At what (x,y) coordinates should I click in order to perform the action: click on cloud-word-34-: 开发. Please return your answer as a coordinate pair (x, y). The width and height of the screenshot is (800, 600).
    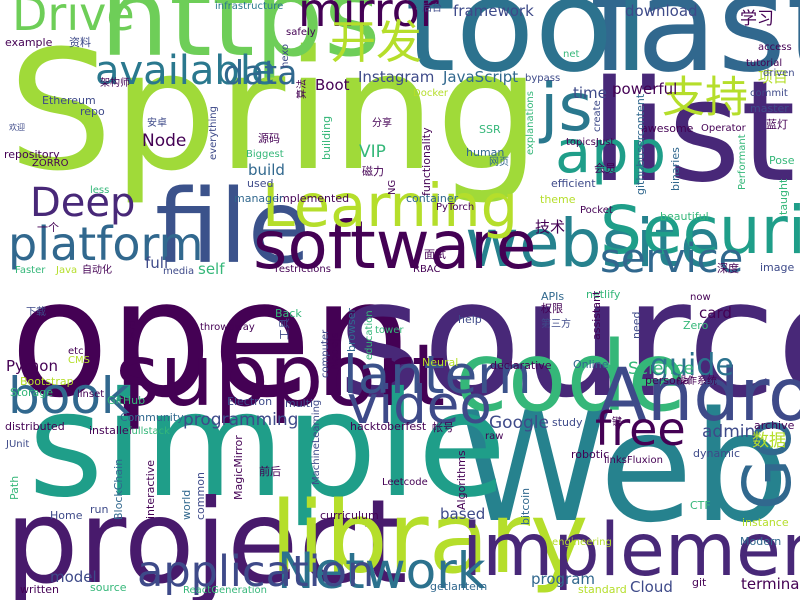
    Looking at the image, I should click on (376, 42).